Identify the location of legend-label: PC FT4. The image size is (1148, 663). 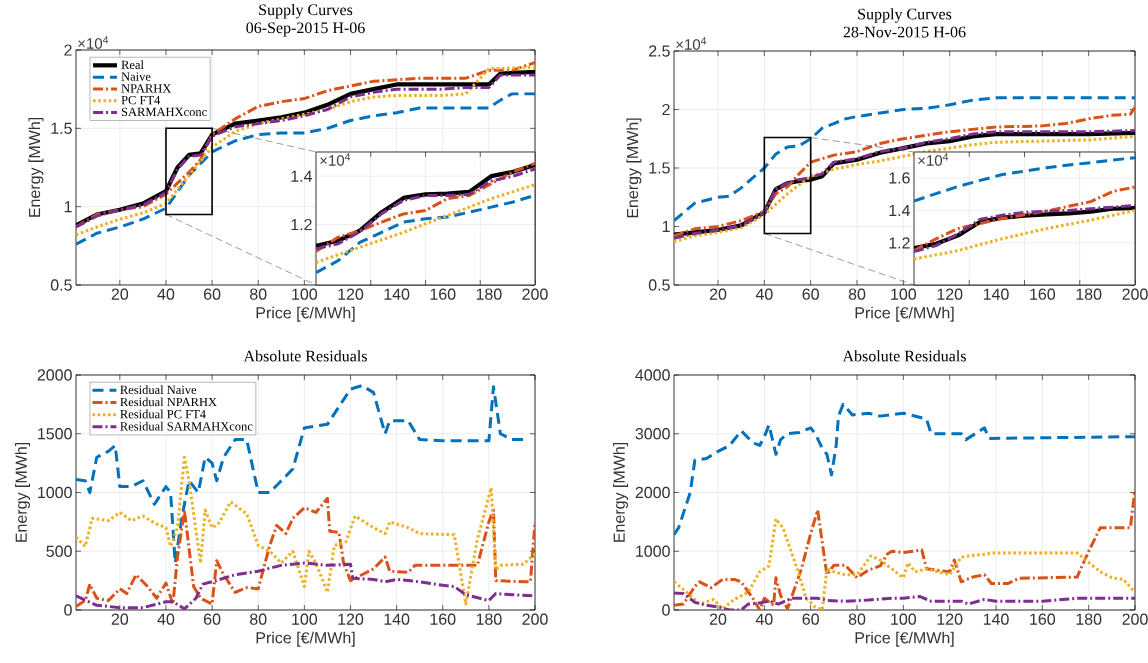
(141, 100).